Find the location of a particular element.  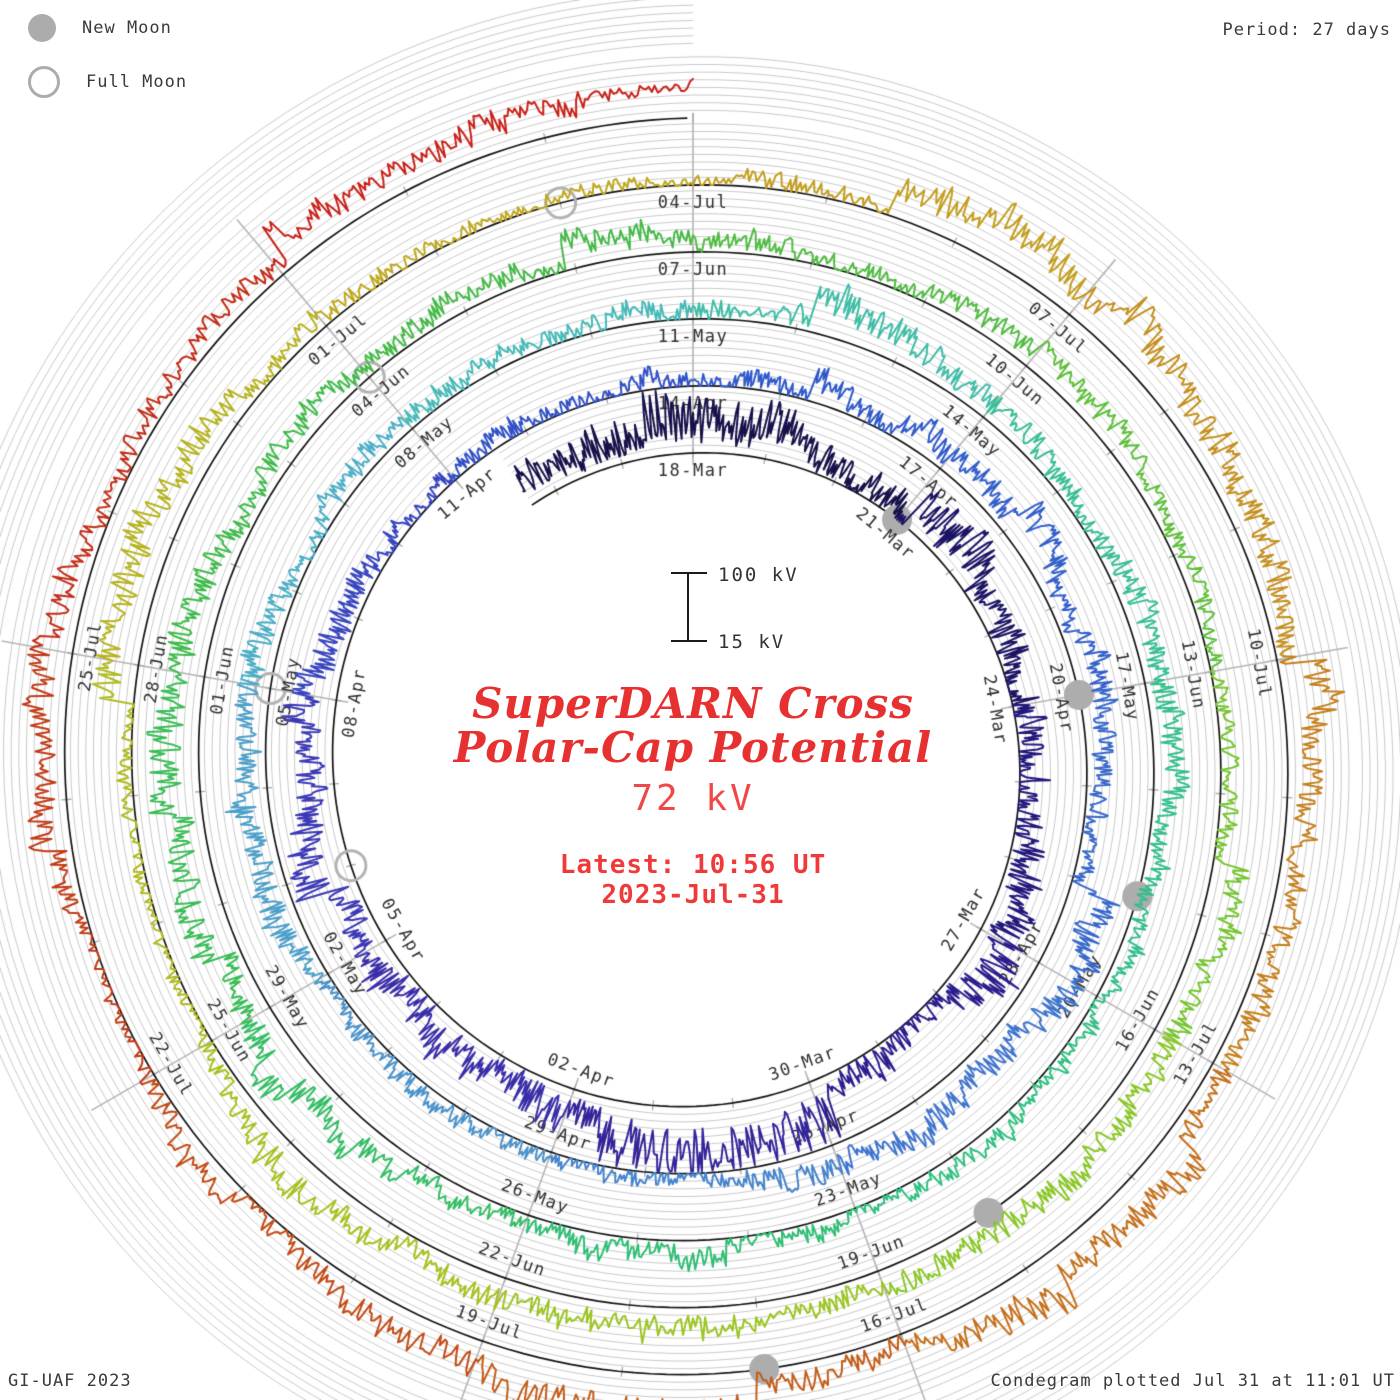

latest-date: 2023-Jul-31 is located at coordinates (693, 895).